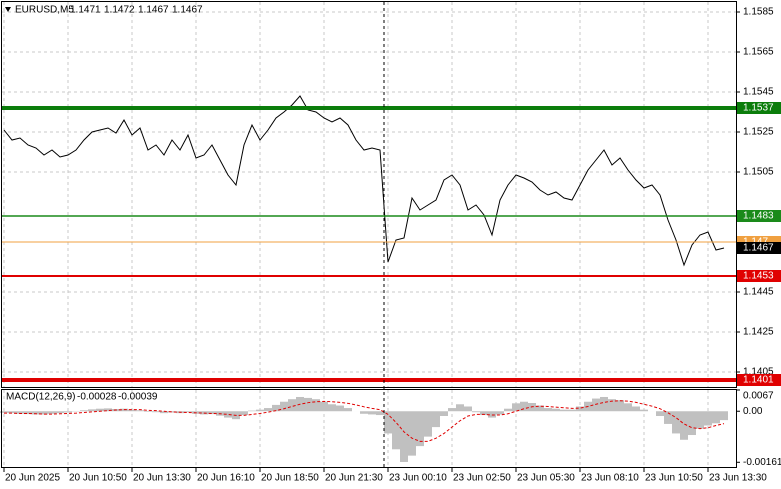  What do you see at coordinates (758, 396) in the screenshot?
I see `y-tick-label: 0.0067` at bounding box center [758, 396].